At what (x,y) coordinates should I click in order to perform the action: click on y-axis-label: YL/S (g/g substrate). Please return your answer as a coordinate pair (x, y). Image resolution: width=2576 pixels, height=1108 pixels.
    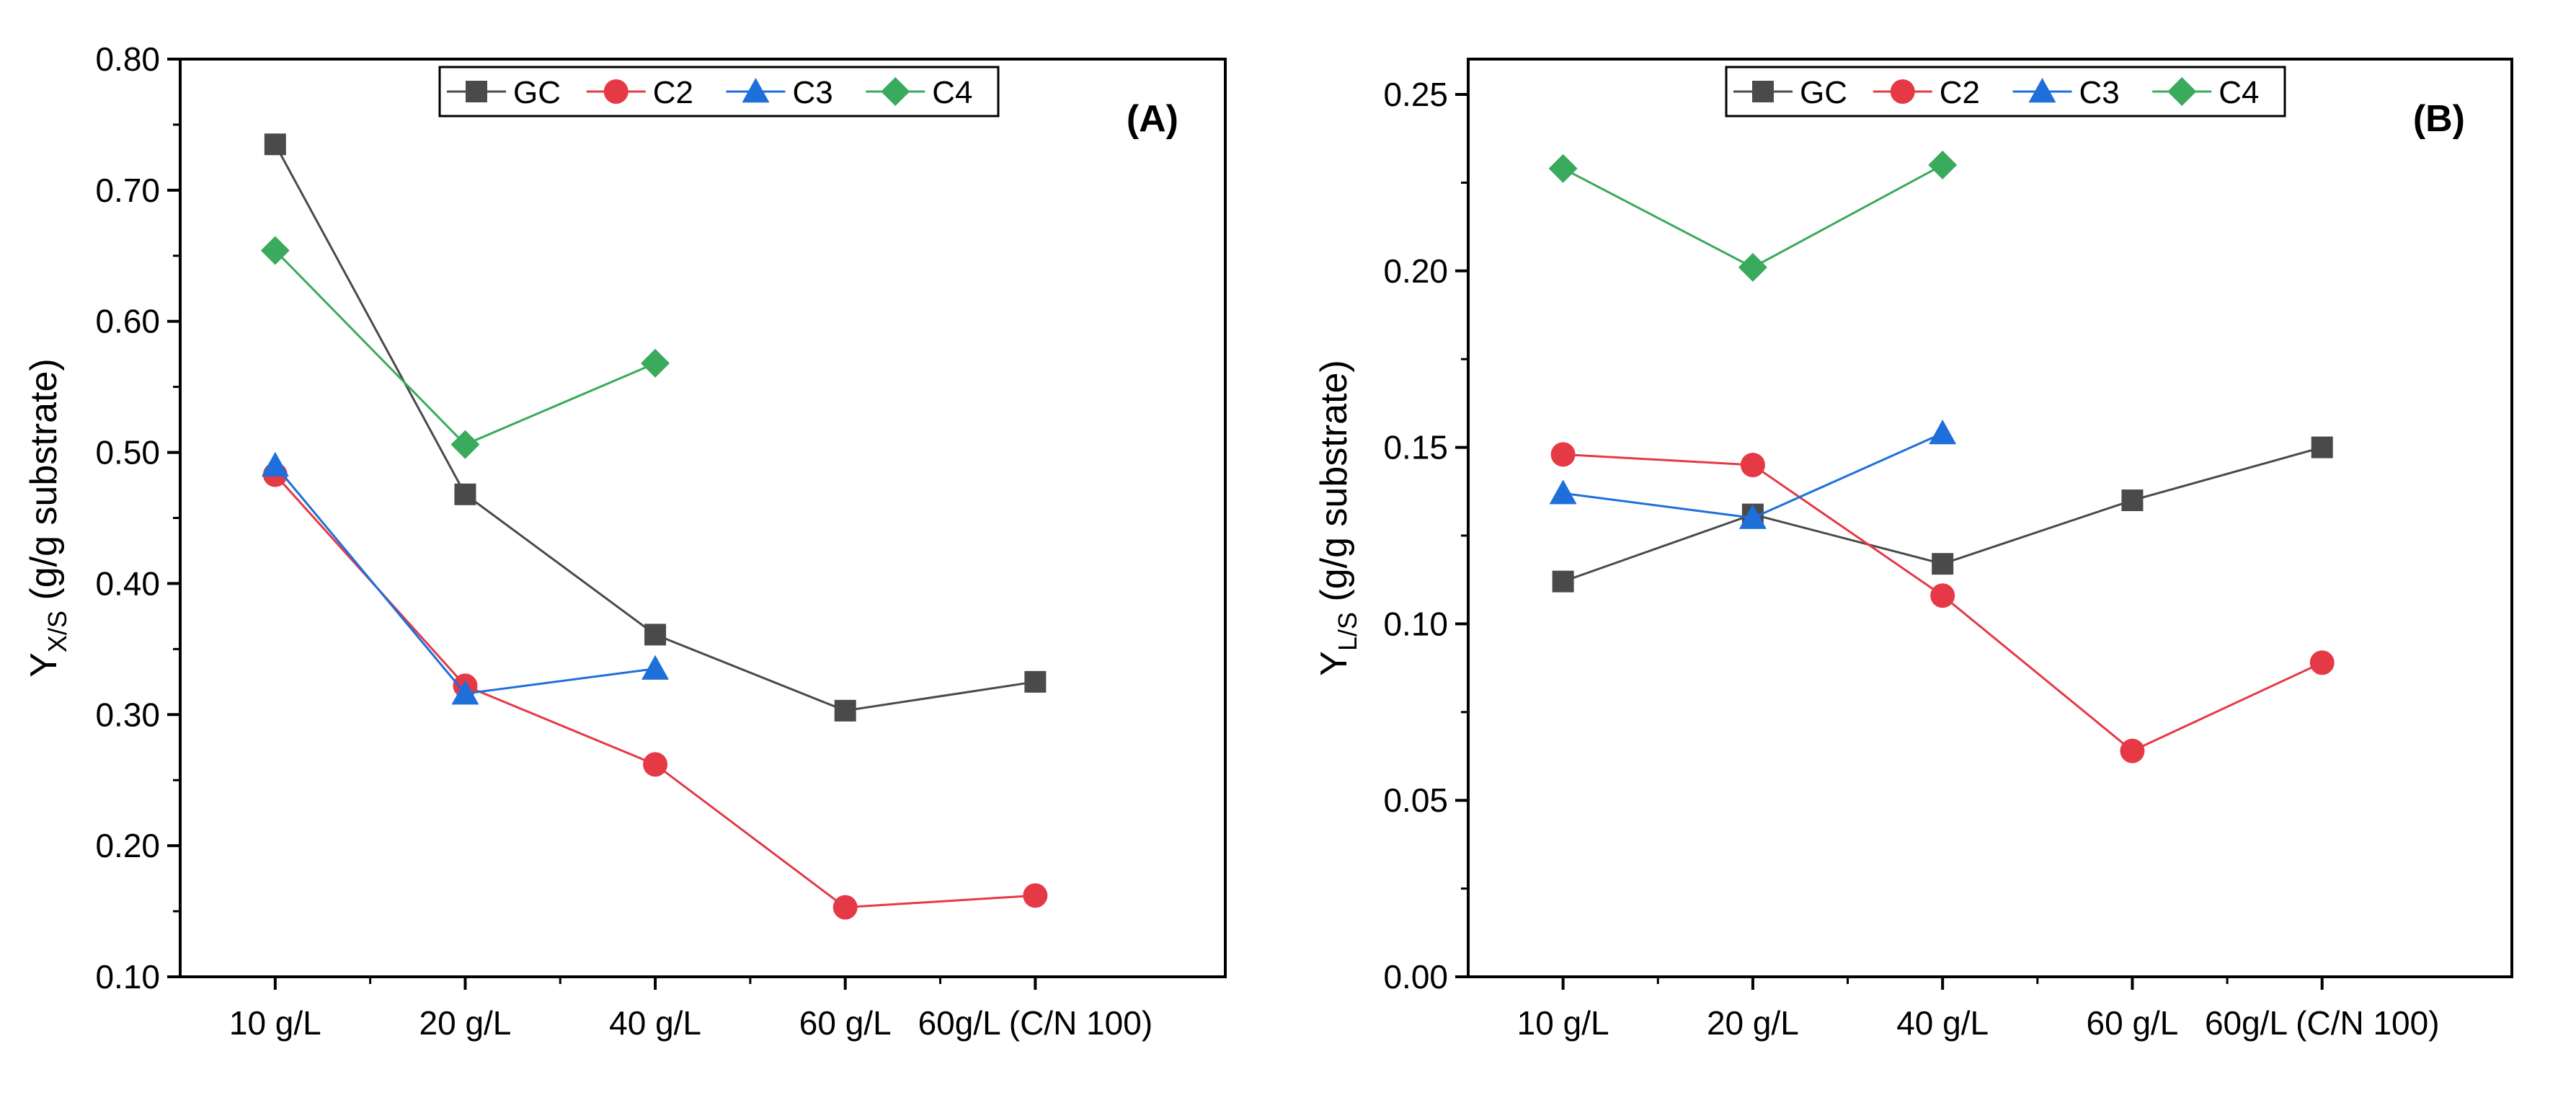
    Looking at the image, I should click on (1337, 517).